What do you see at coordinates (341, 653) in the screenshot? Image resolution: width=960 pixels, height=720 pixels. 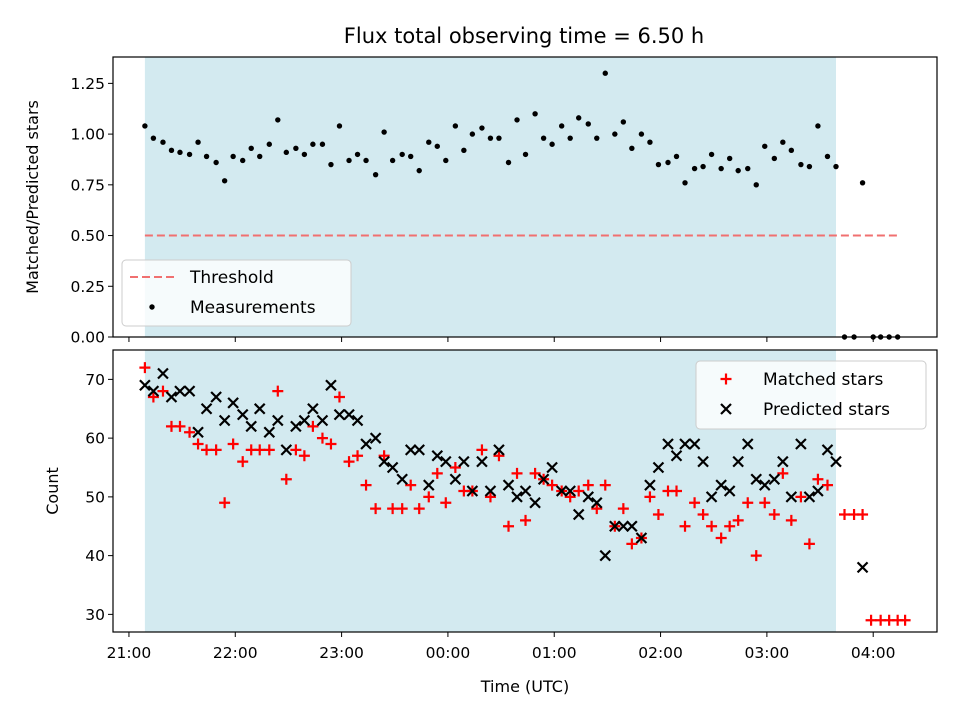 I see `count-x-tick-label: 23:00` at bounding box center [341, 653].